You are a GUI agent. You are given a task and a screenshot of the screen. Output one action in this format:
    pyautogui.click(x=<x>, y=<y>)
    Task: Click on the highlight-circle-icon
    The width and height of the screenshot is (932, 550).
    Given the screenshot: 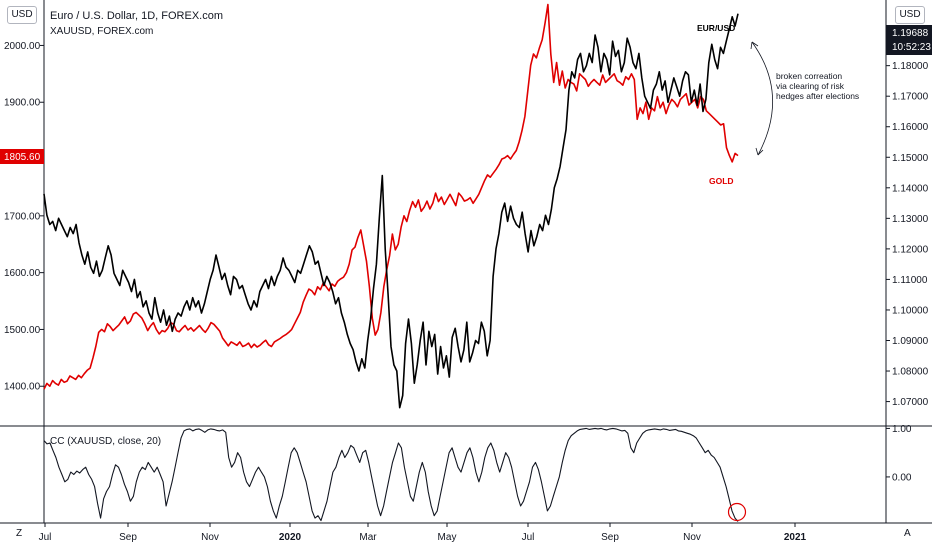 What is the action you would take?
    pyautogui.click(x=737, y=512)
    